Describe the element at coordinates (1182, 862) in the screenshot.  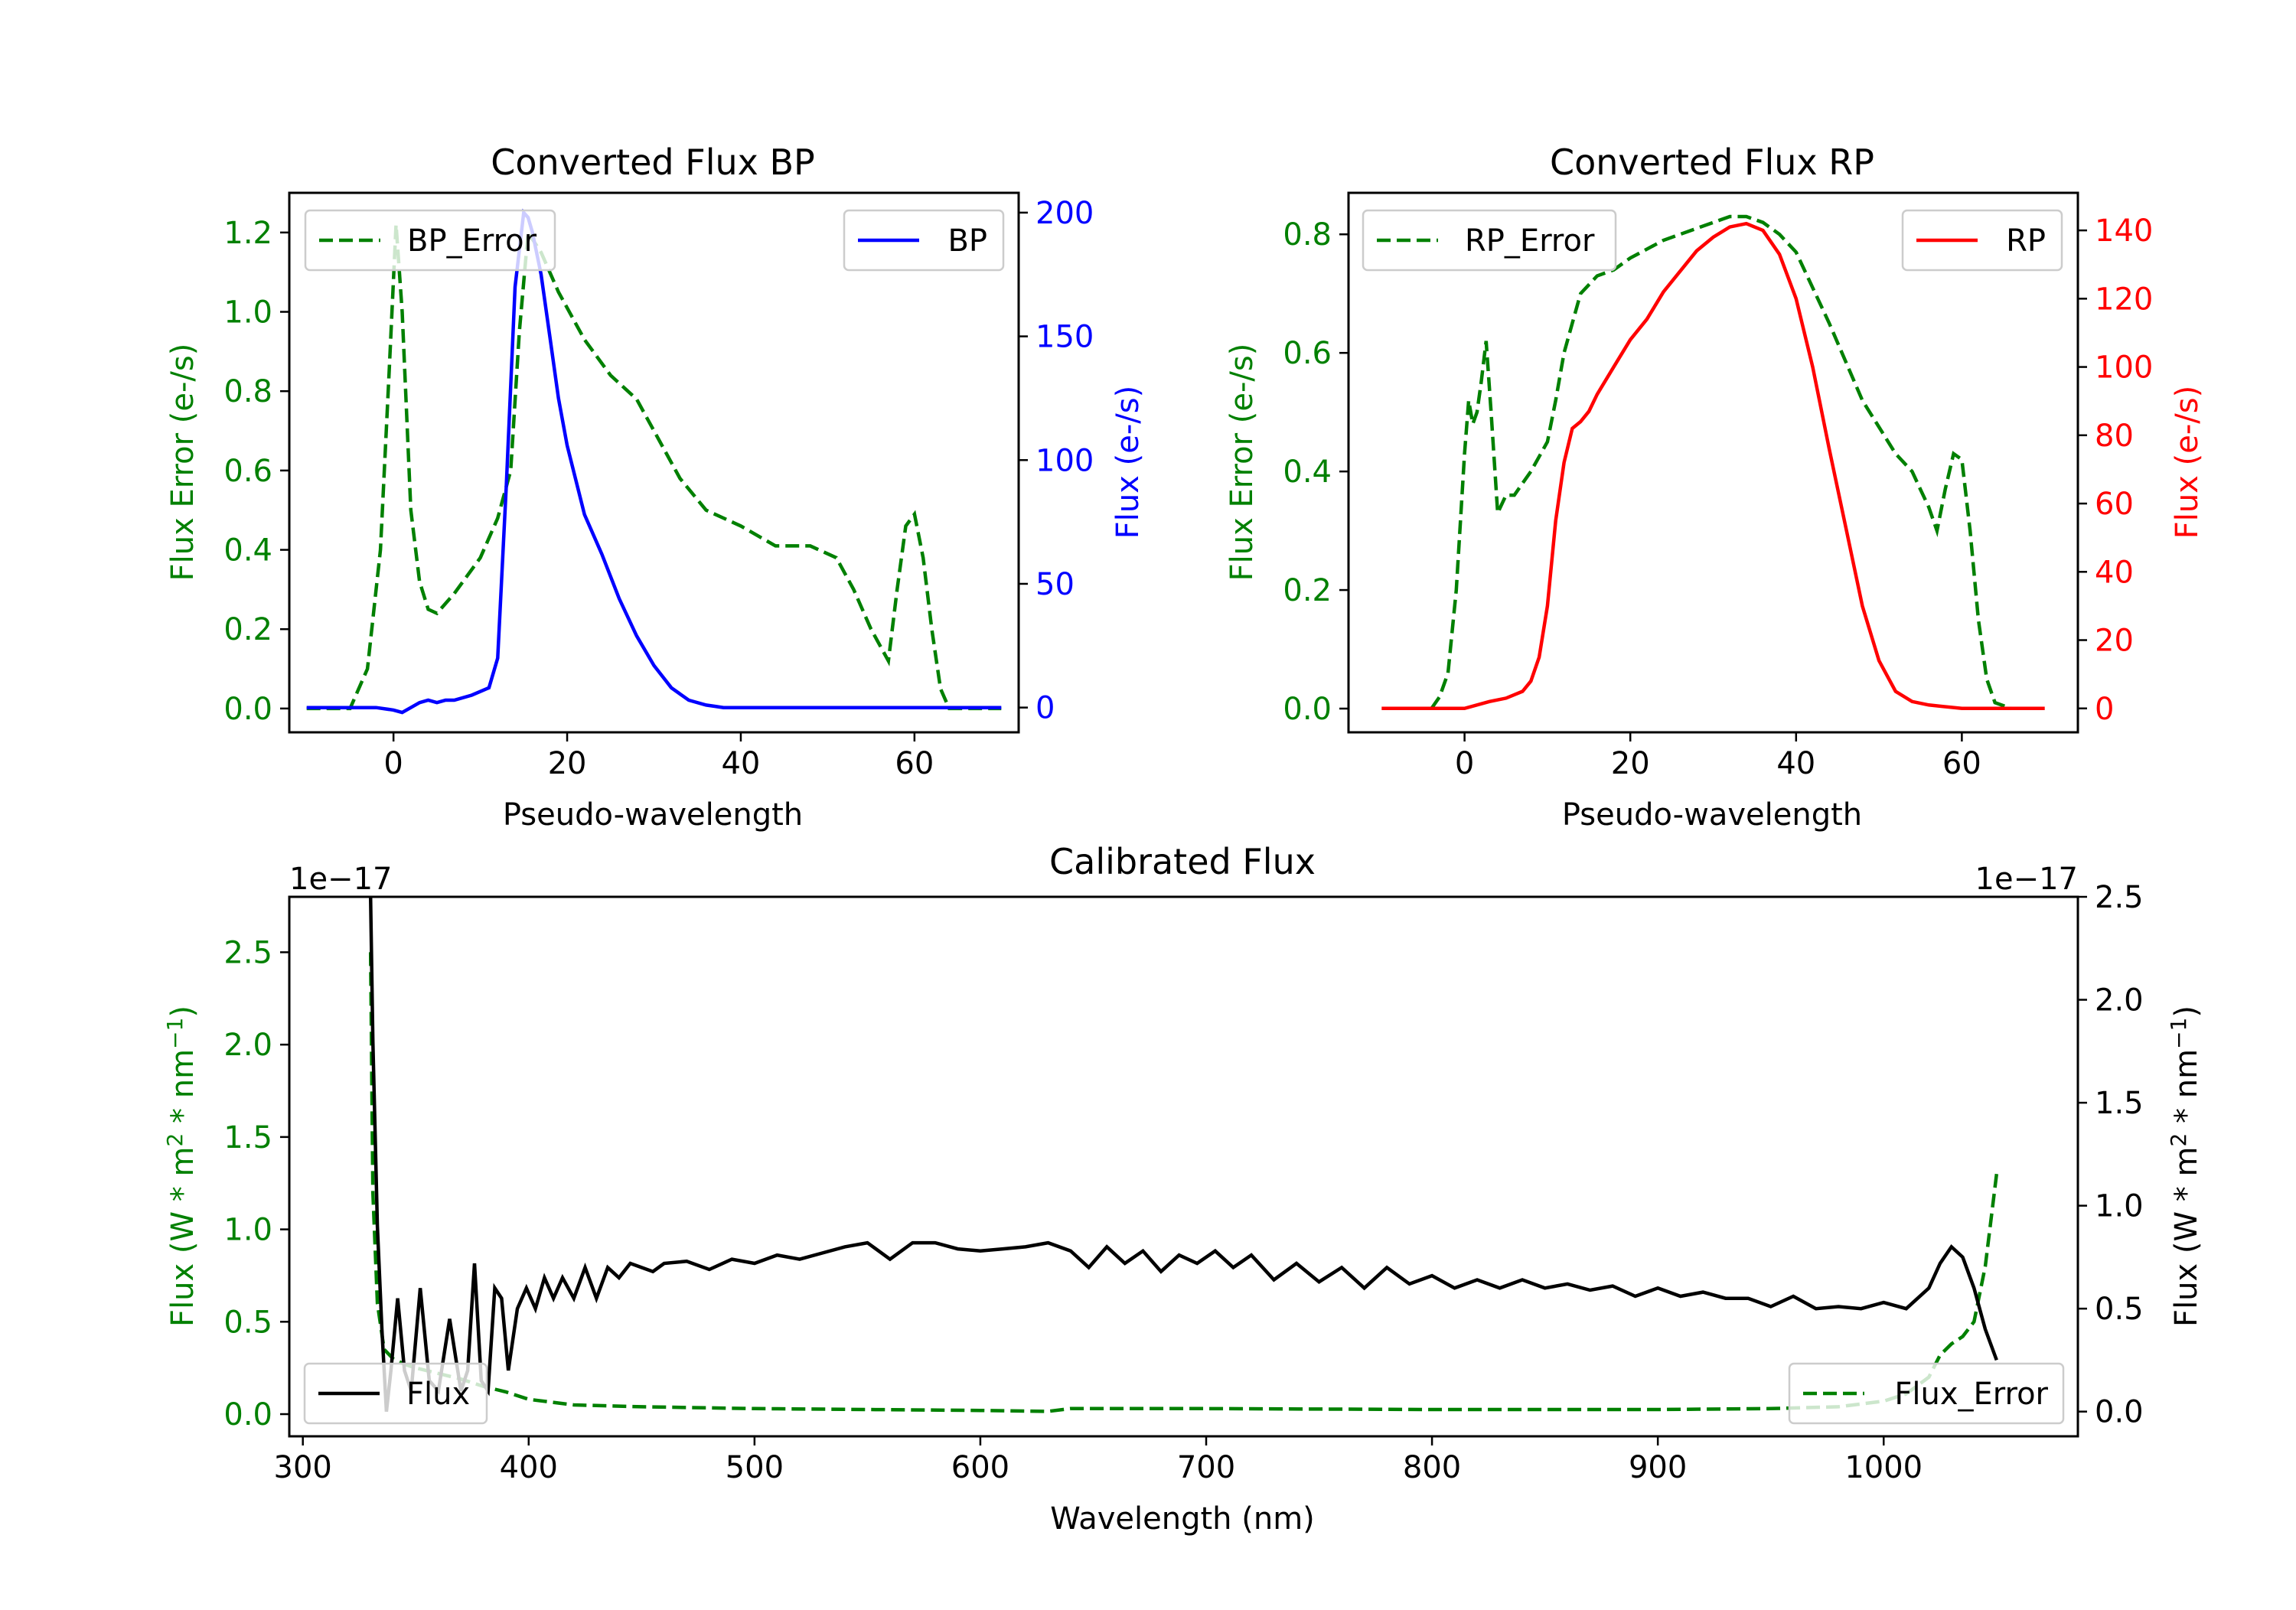
I see `calibrated-title: Calibrated Flux` at that location.